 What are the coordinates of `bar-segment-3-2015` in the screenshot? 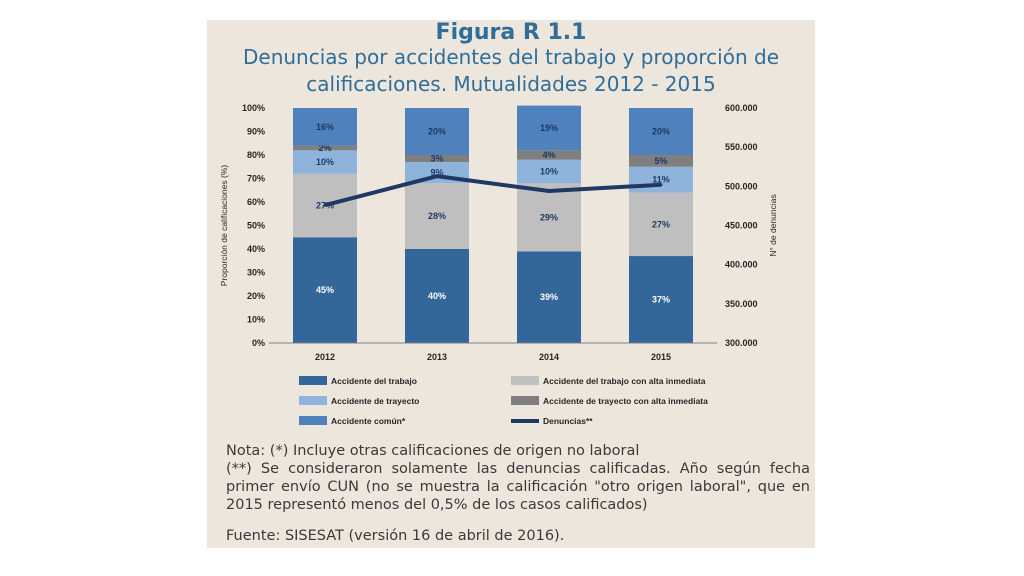 It's located at (661, 161).